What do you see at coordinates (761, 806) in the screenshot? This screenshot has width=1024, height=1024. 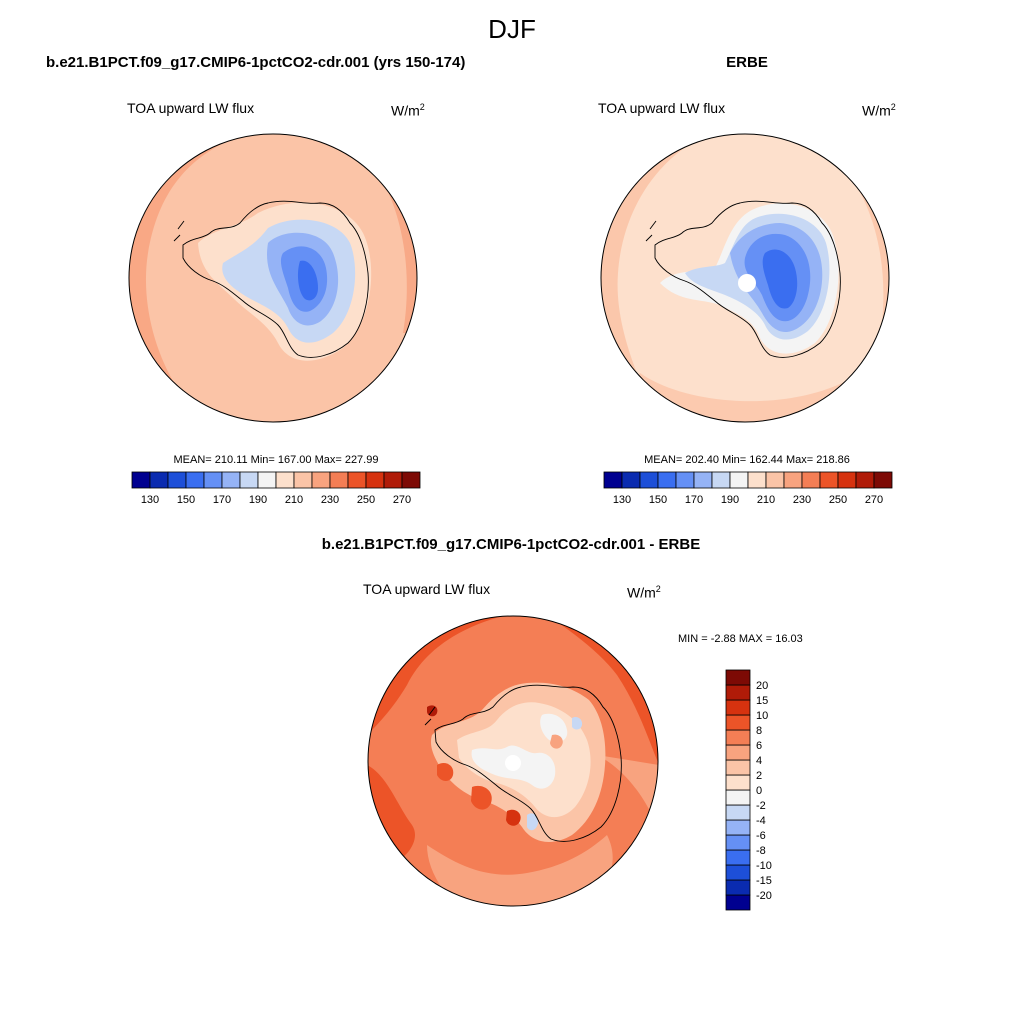 I see `panel-3-colorbar-label: -2` at bounding box center [761, 806].